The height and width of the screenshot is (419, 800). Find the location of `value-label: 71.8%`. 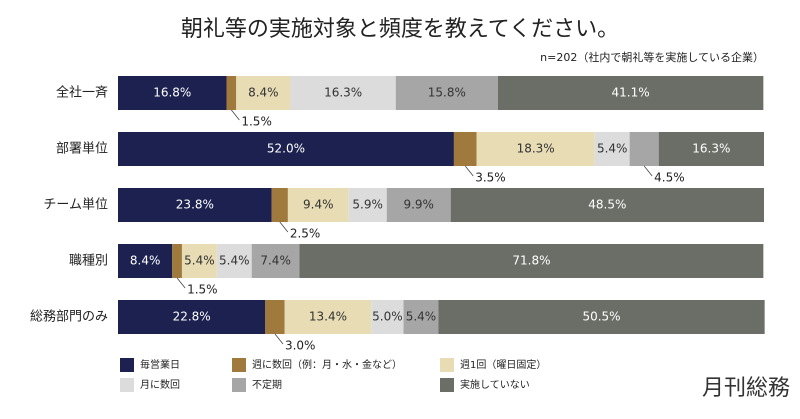

value-label: 71.8% is located at coordinates (531, 261).